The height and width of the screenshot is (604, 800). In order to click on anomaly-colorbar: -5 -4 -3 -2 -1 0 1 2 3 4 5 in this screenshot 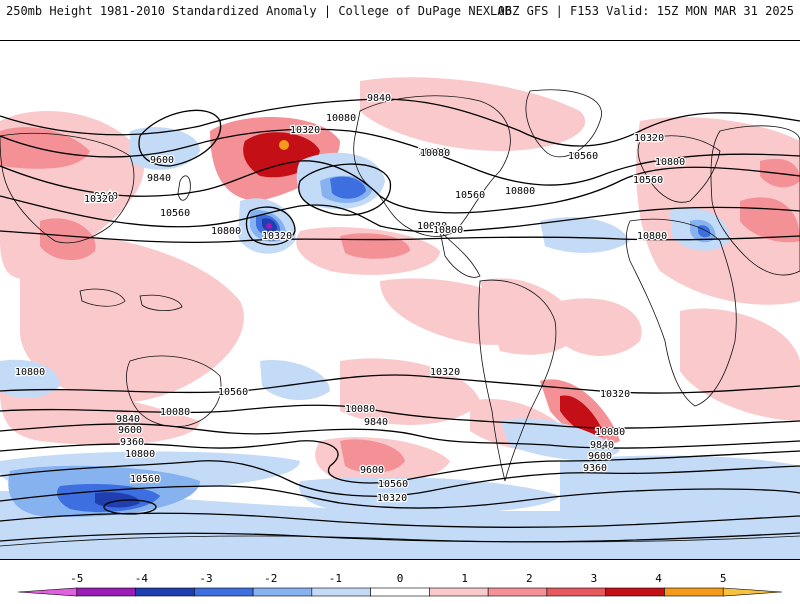, I will do `click(400, 581)`.